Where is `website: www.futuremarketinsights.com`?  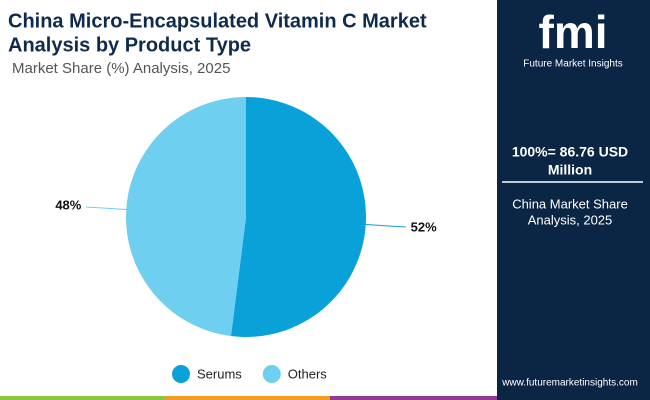 website: www.futuremarketinsights.com is located at coordinates (569, 383).